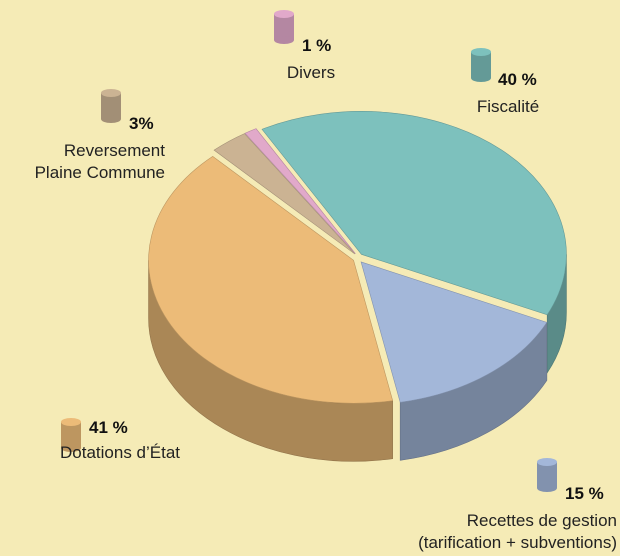 The image size is (620, 556). I want to click on value-label: 1 %, so click(317, 45).